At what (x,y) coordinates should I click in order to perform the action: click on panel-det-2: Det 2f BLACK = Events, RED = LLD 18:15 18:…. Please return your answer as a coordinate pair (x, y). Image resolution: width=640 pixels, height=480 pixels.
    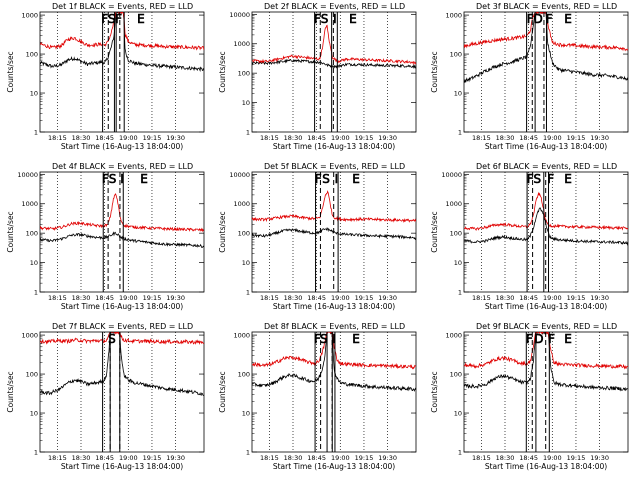
    Looking at the image, I should click on (317, 76).